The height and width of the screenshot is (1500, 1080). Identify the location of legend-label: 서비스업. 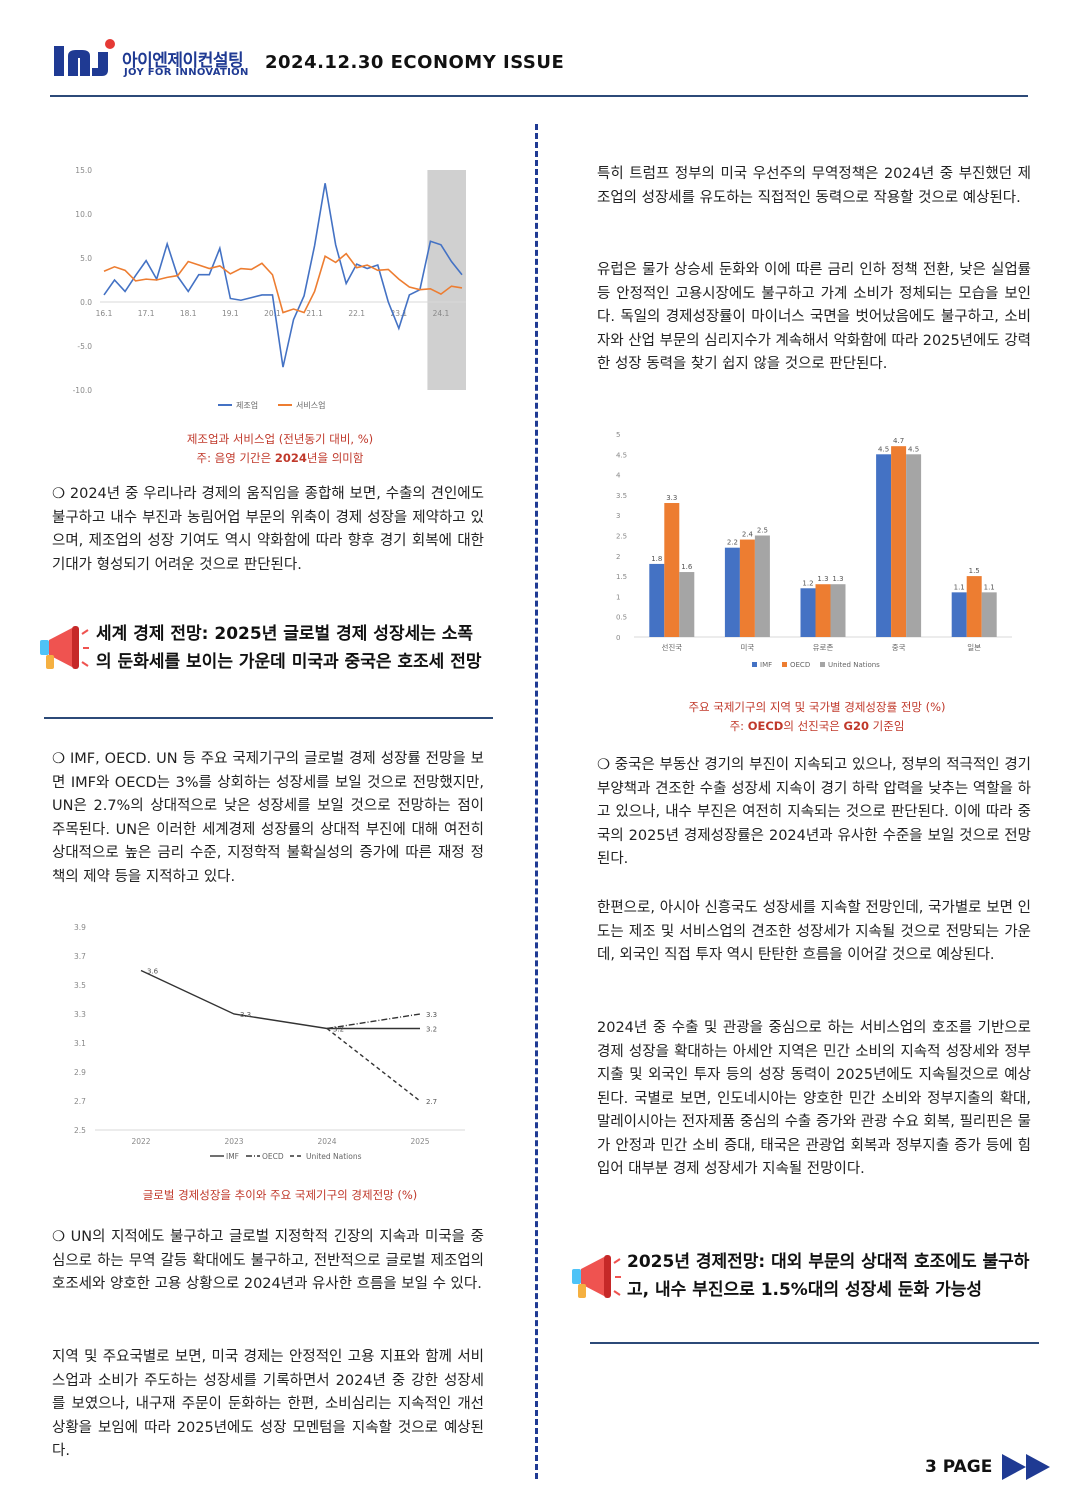
(310, 405).